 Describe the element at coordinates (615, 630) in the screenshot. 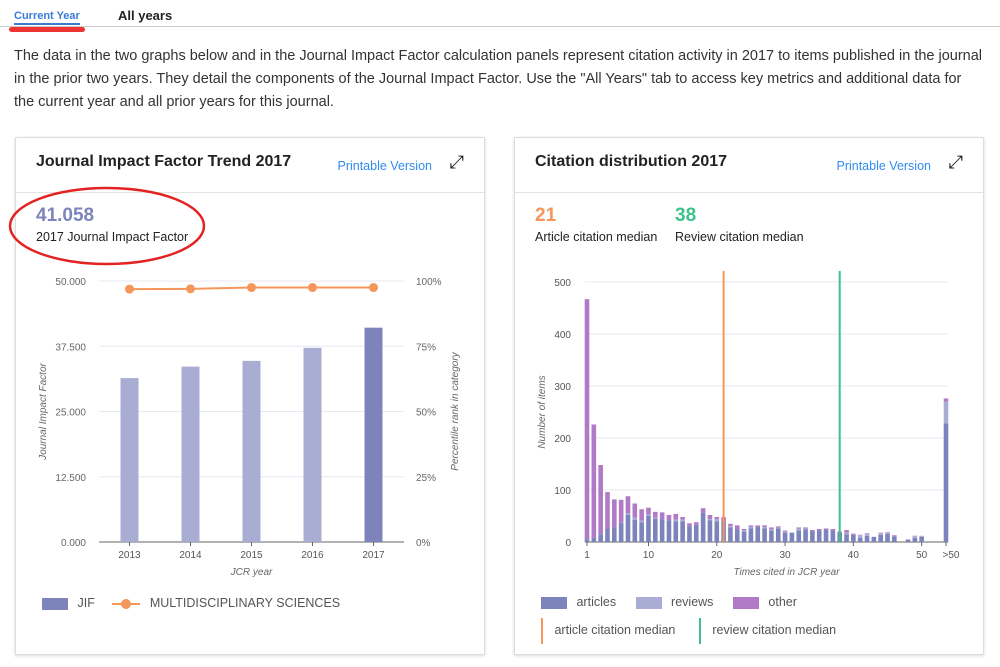

I see `legend-article-median-label: article citation median` at that location.